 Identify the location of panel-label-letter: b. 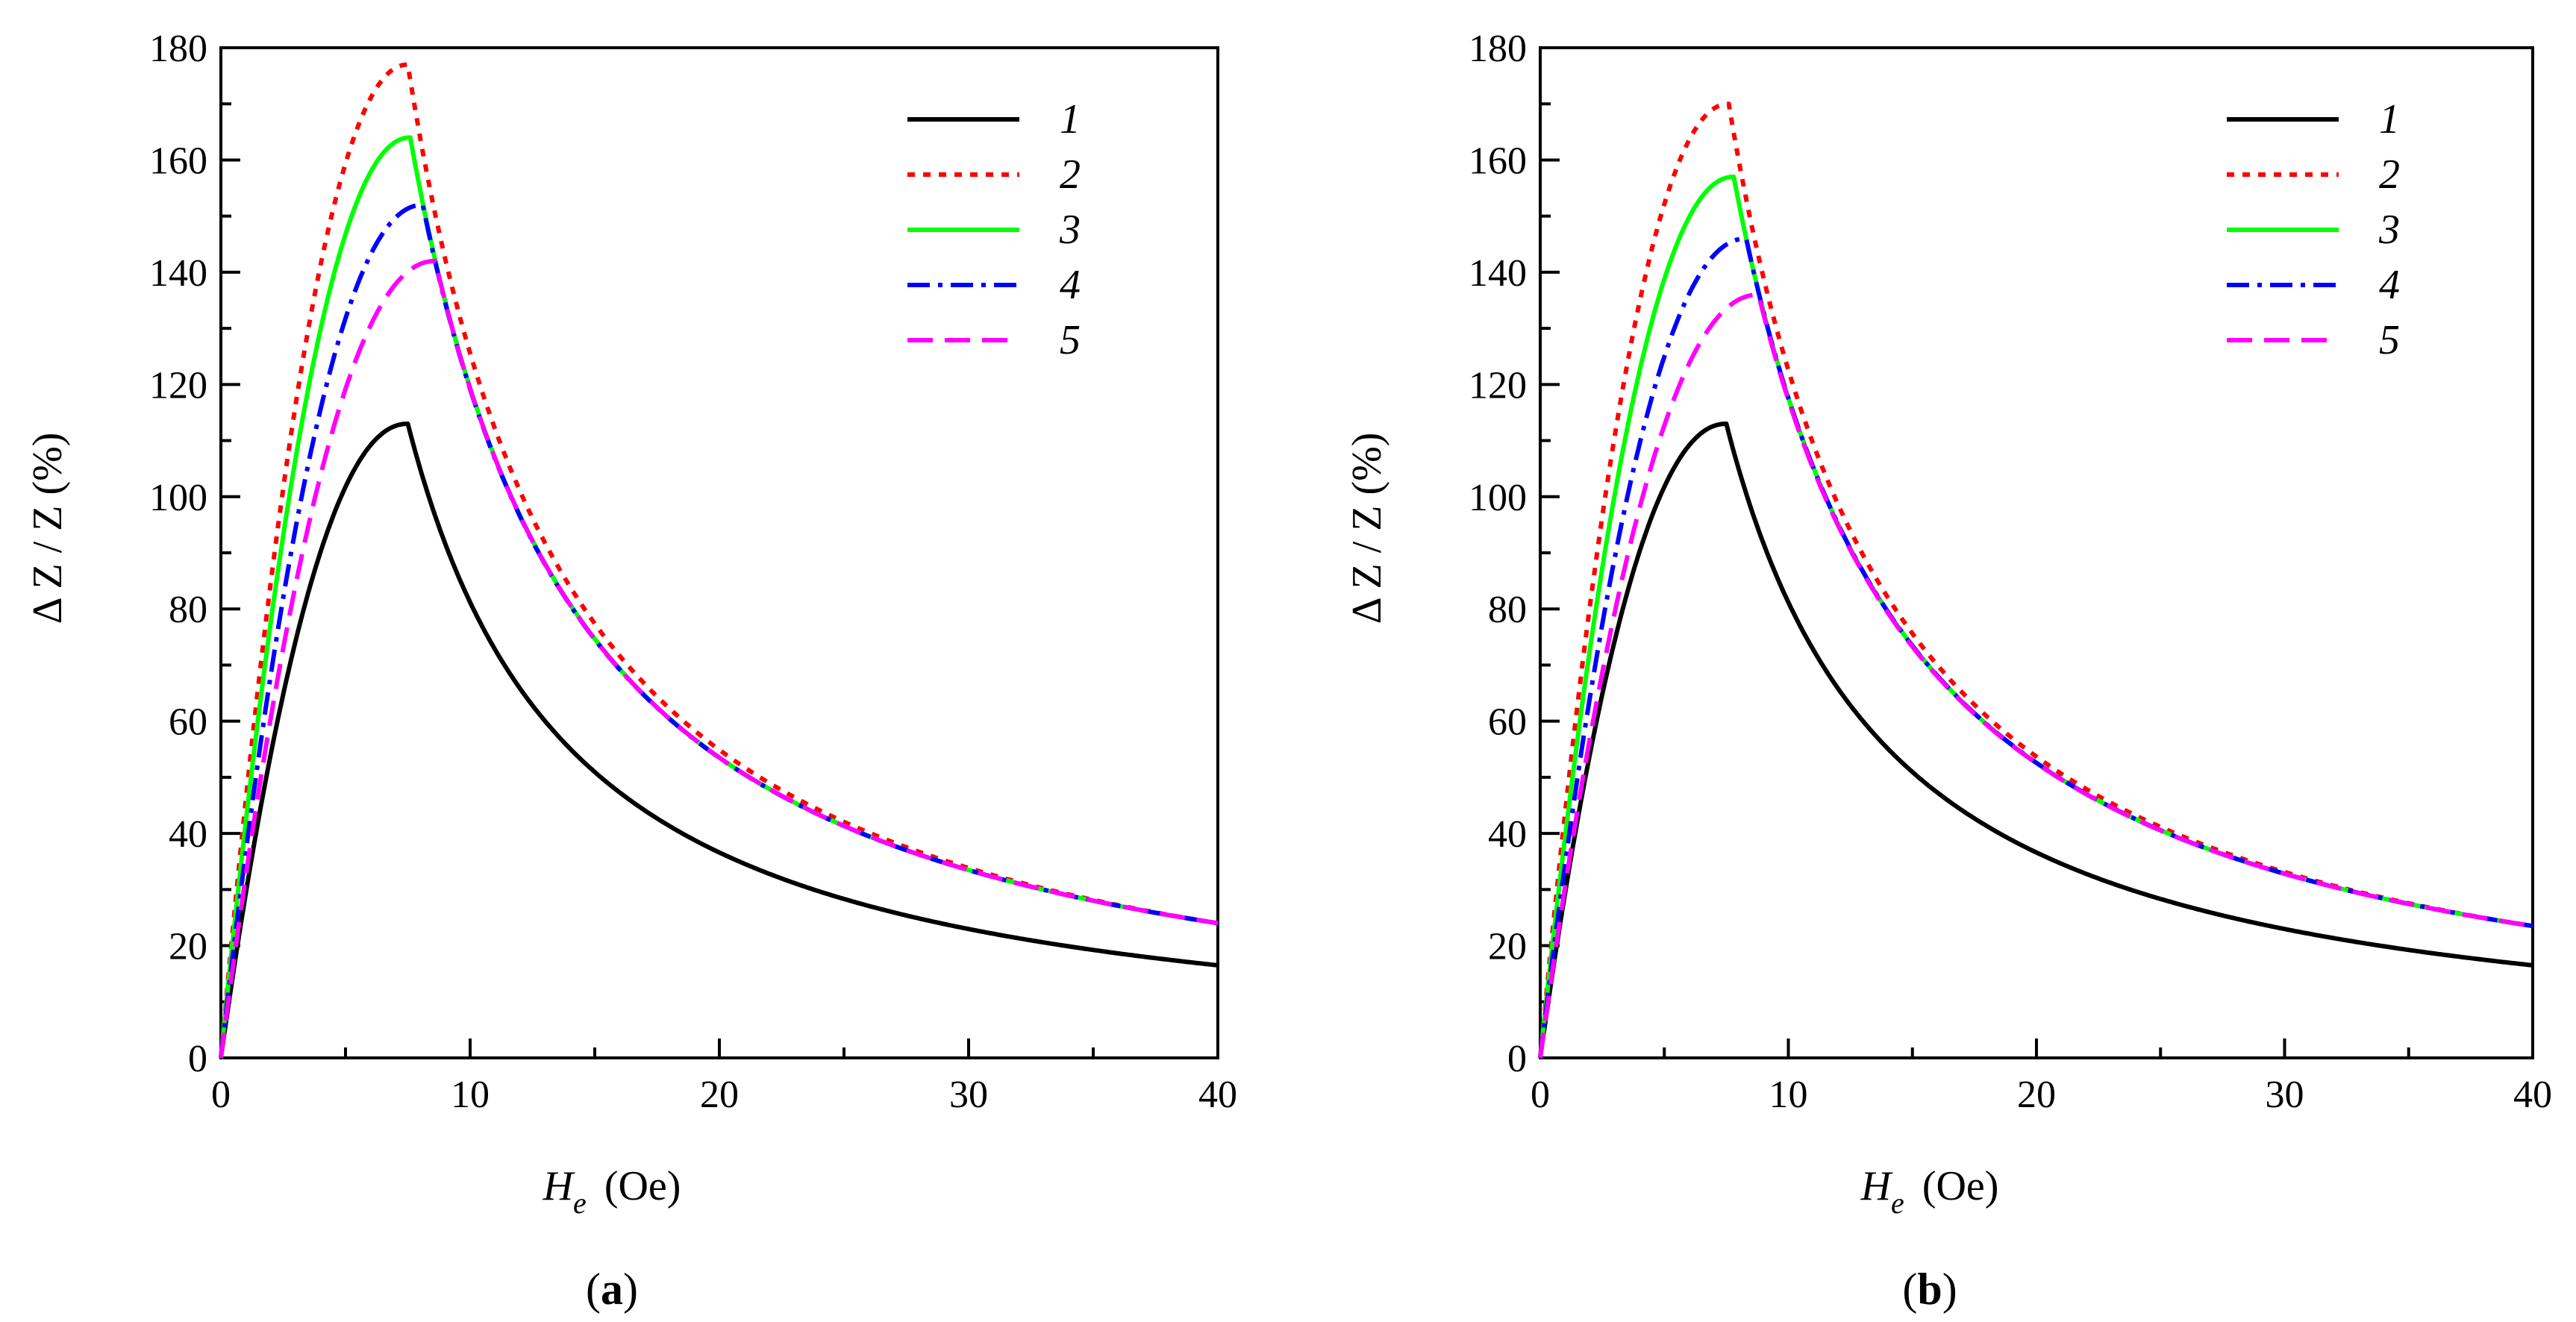
(1929, 1289).